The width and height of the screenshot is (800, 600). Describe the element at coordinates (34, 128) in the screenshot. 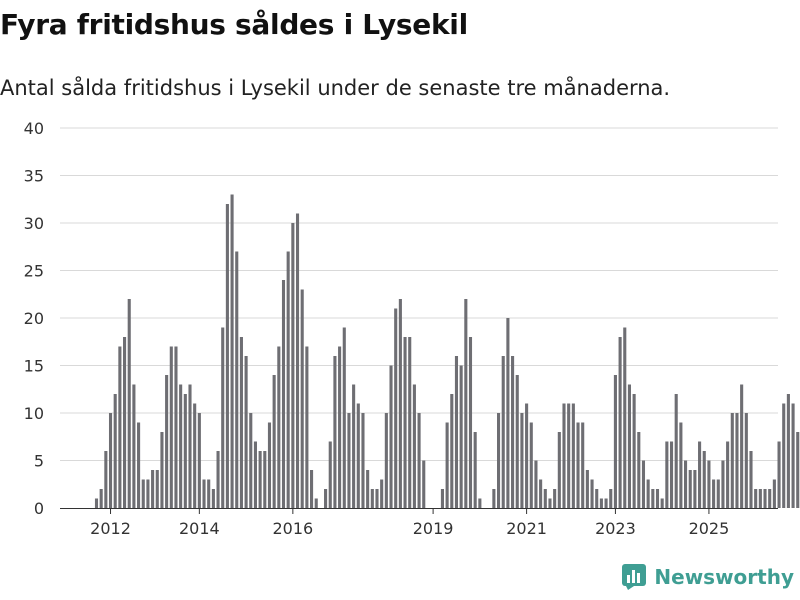

I see `y-tick-label: 40` at that location.